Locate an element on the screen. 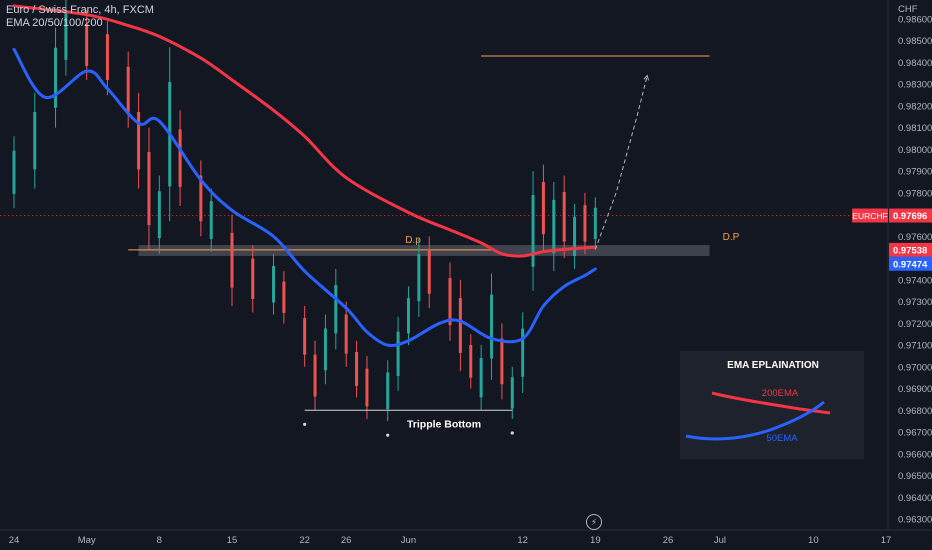  time-tick-label: 22 is located at coordinates (304, 540).